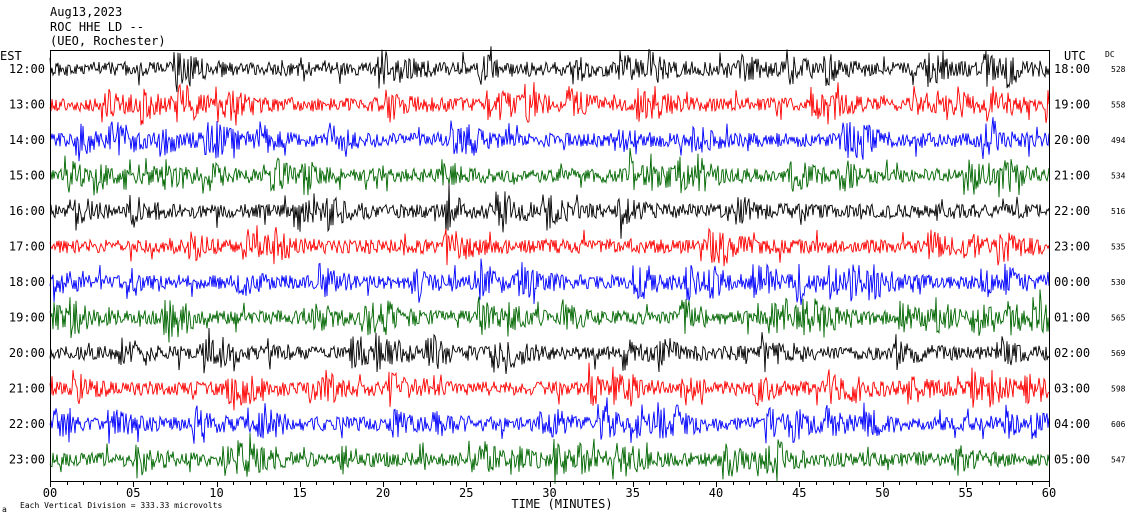  Describe the element at coordinates (1072, 105) in the screenshot. I see `utc-time-label: 19:00` at that location.